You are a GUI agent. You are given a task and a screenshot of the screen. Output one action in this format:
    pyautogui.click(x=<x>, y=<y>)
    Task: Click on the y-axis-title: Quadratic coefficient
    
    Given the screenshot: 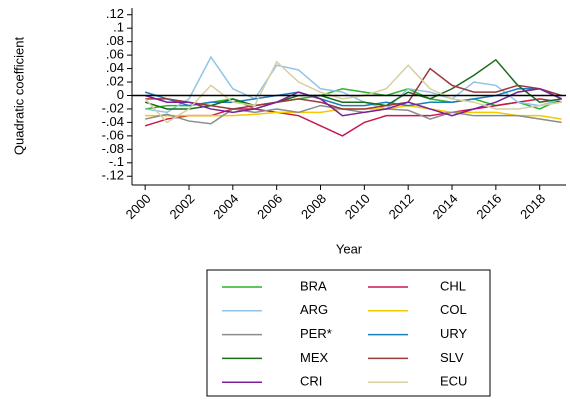 What is the action you would take?
    pyautogui.click(x=18, y=95)
    